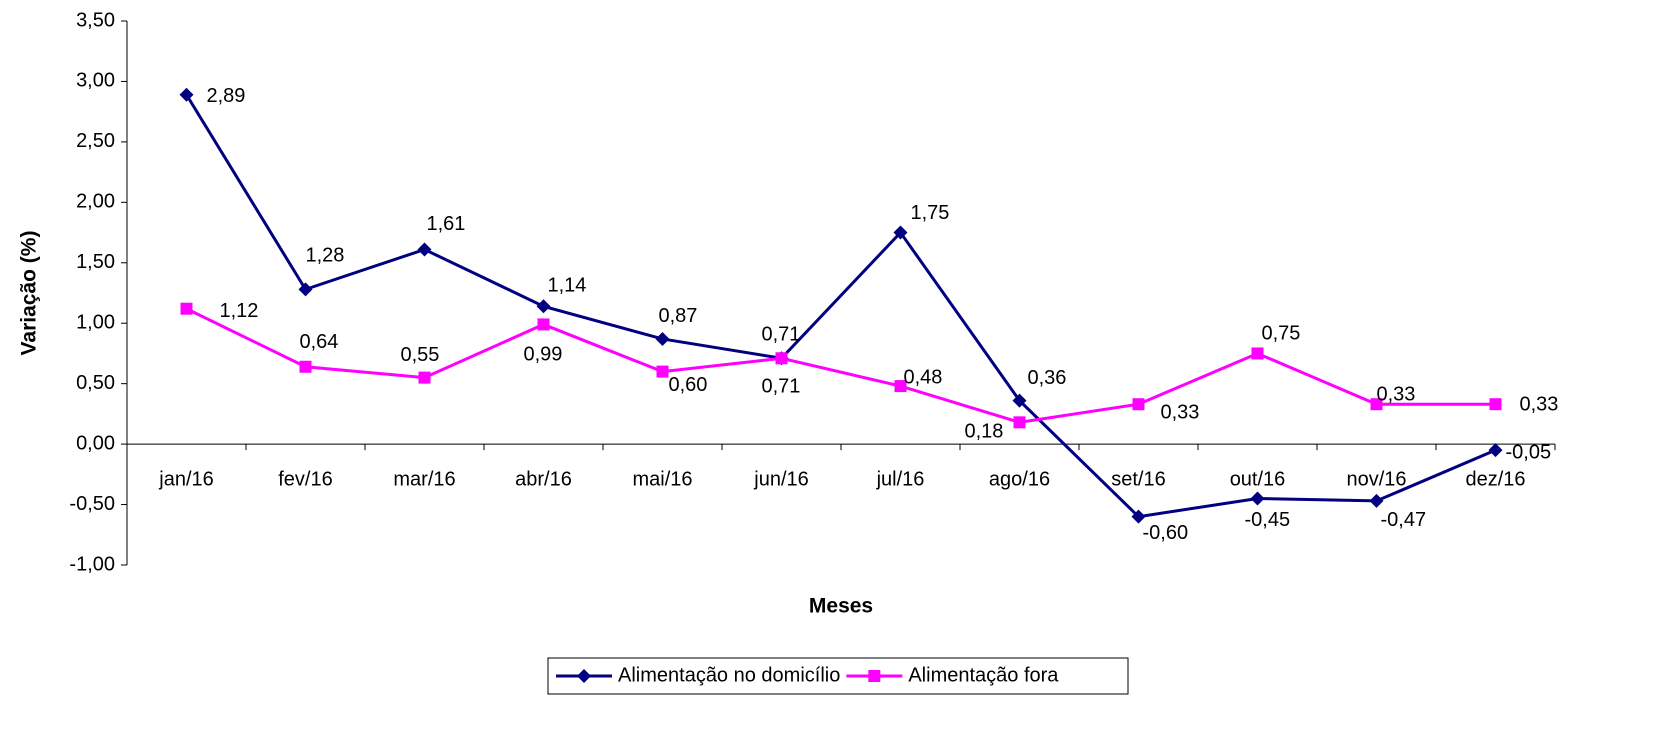 The height and width of the screenshot is (735, 1655). I want to click on y-tick-label: 0,00, so click(95, 443).